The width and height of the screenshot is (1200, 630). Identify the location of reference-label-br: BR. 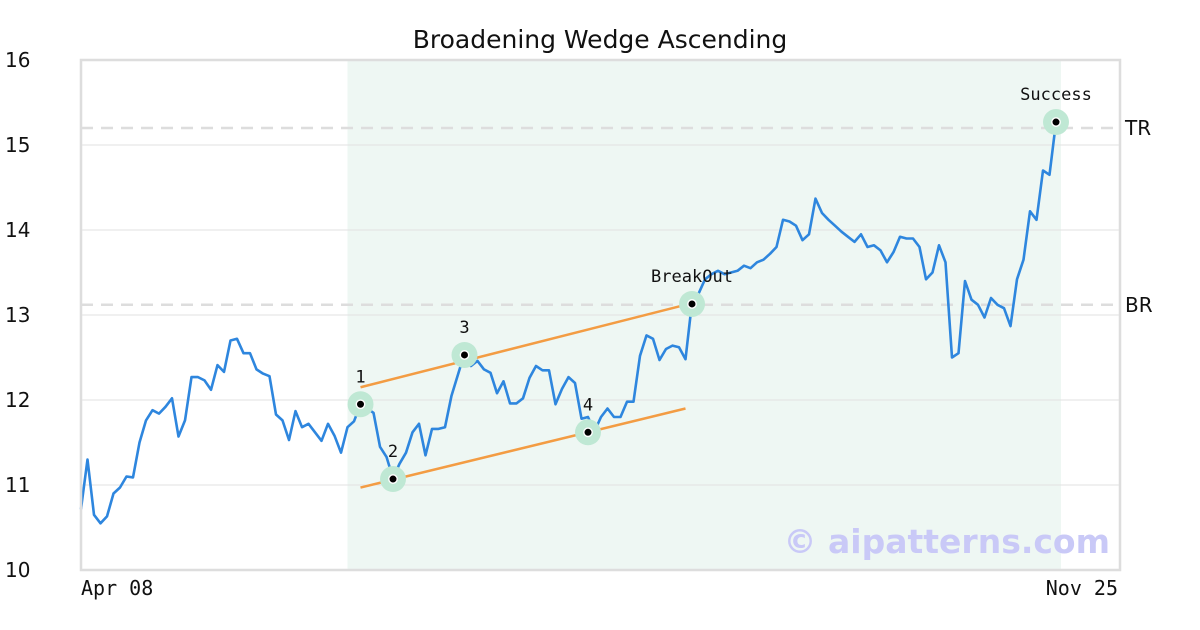
(1139, 305).